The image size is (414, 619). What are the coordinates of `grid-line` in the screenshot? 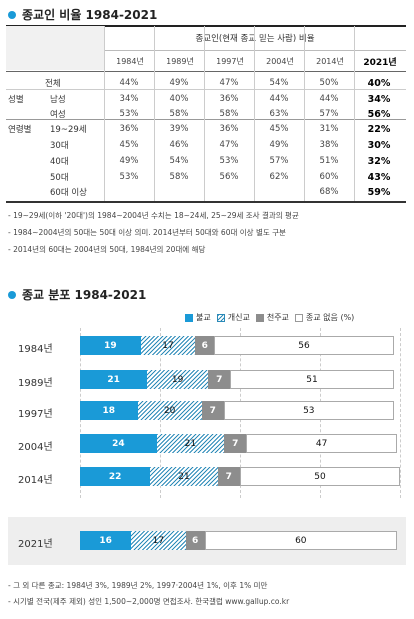 It's located at (400, 413).